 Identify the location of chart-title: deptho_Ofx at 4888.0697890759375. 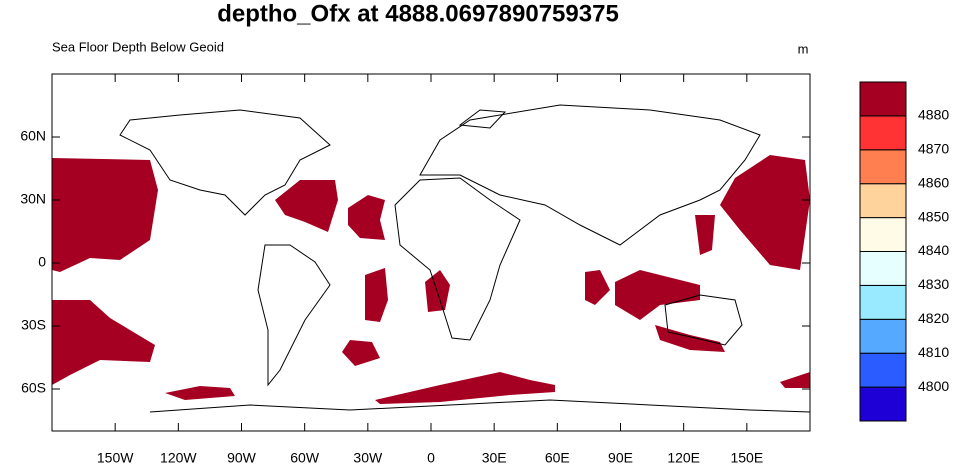
(418, 13).